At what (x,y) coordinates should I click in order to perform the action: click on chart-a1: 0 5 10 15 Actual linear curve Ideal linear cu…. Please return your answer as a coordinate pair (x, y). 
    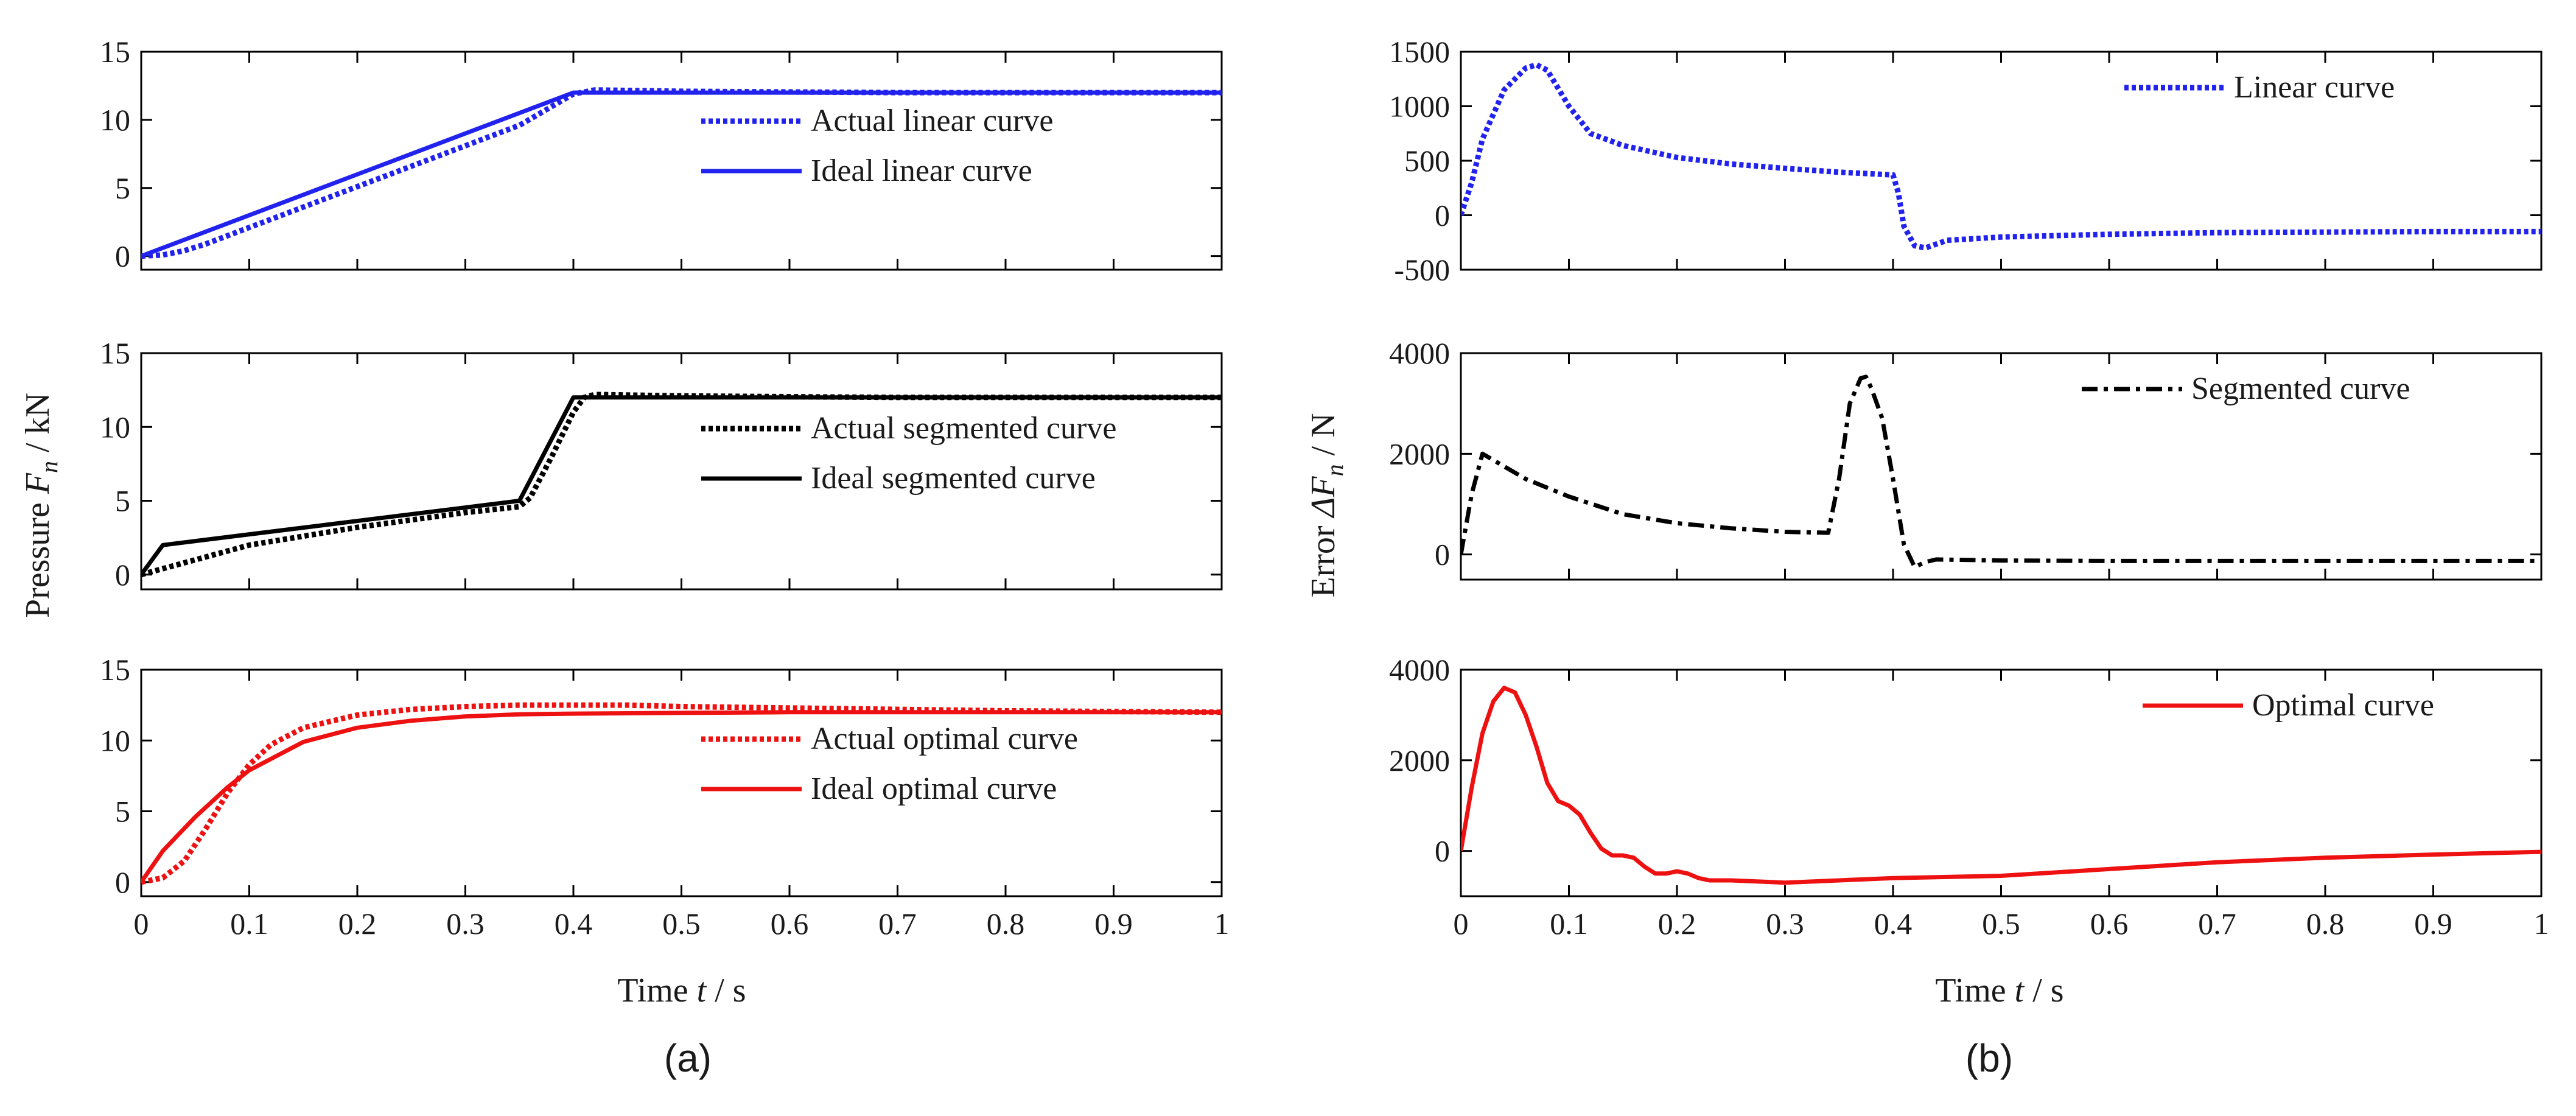
    Looking at the image, I should click on (661, 154).